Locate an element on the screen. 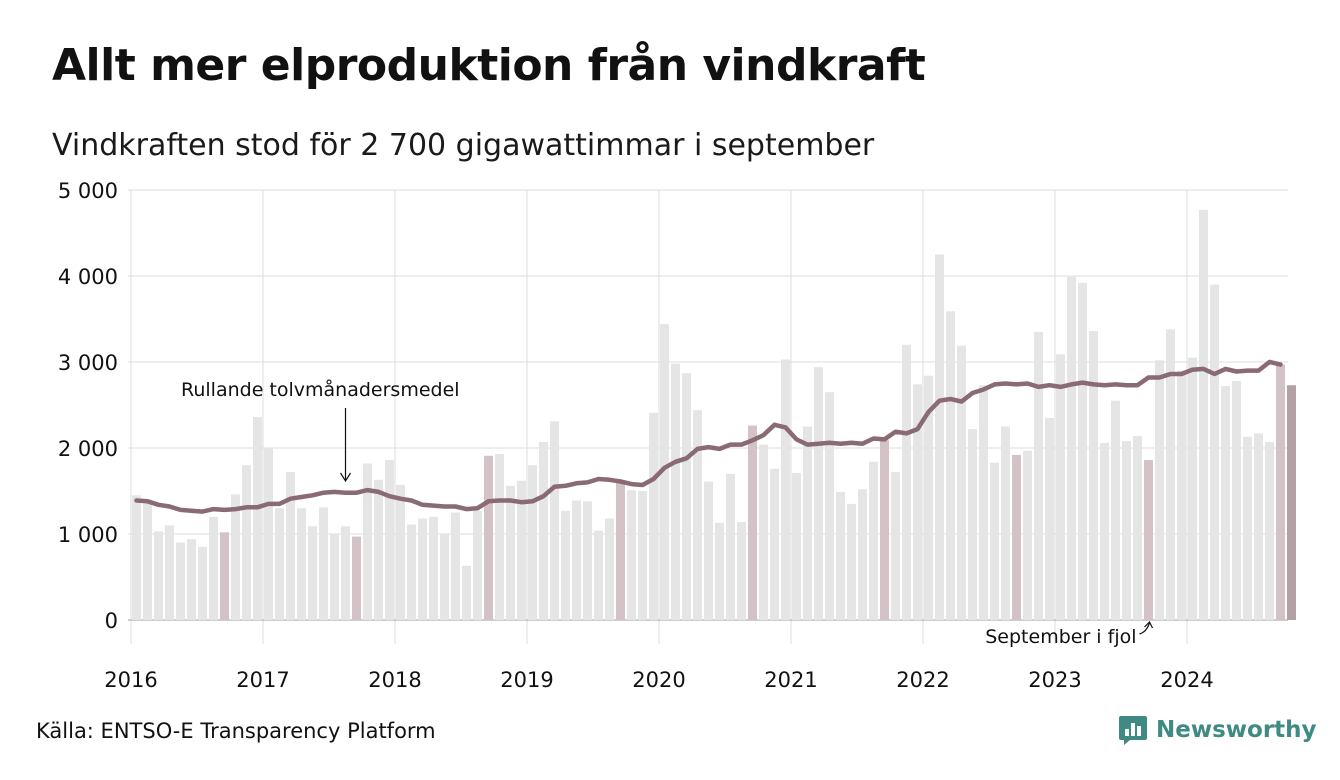  annotation-arrowhead is located at coordinates (345, 477).